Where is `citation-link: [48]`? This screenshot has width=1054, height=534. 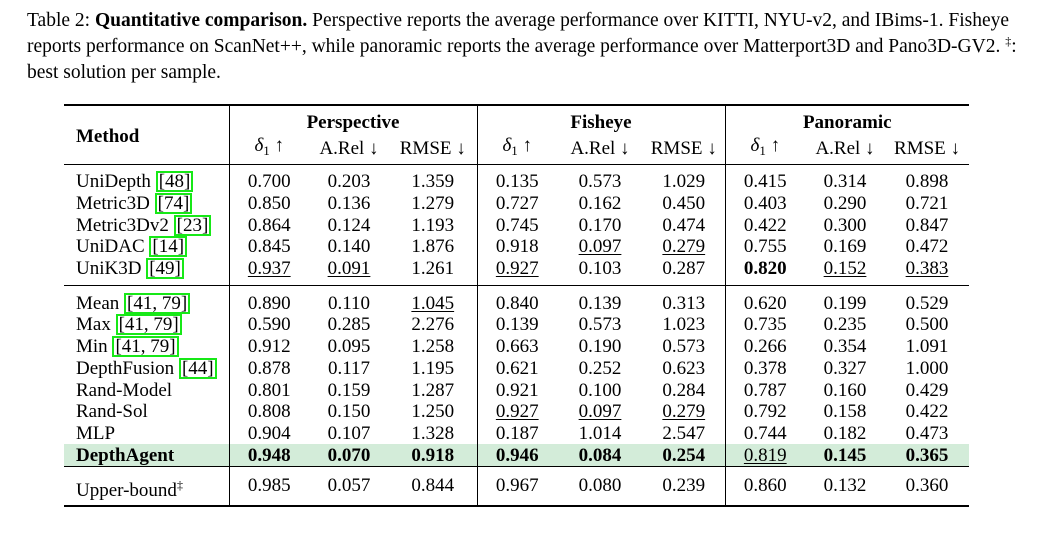 citation-link: [48] is located at coordinates (174, 182).